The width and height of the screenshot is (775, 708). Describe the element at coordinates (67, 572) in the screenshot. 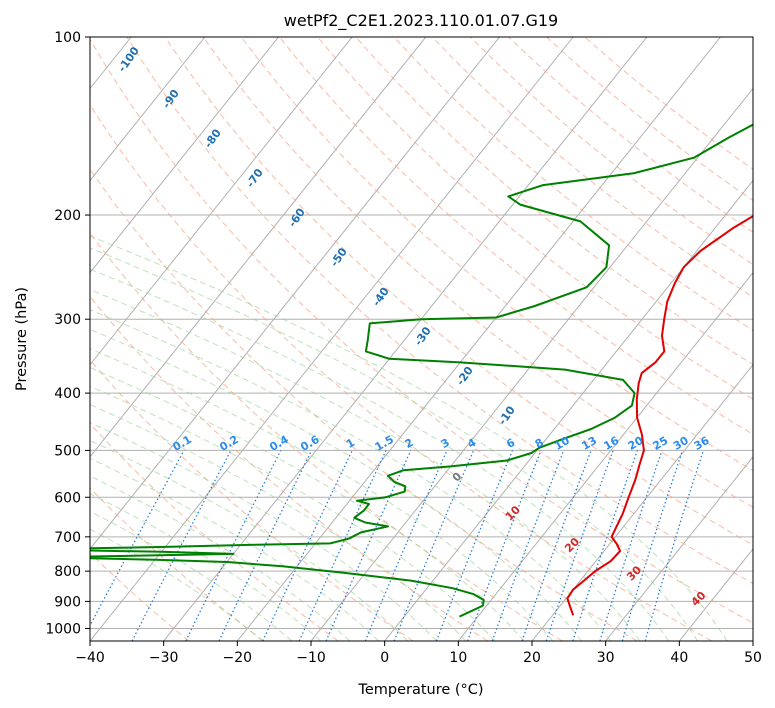

I see `y-tick-label: 800` at that location.